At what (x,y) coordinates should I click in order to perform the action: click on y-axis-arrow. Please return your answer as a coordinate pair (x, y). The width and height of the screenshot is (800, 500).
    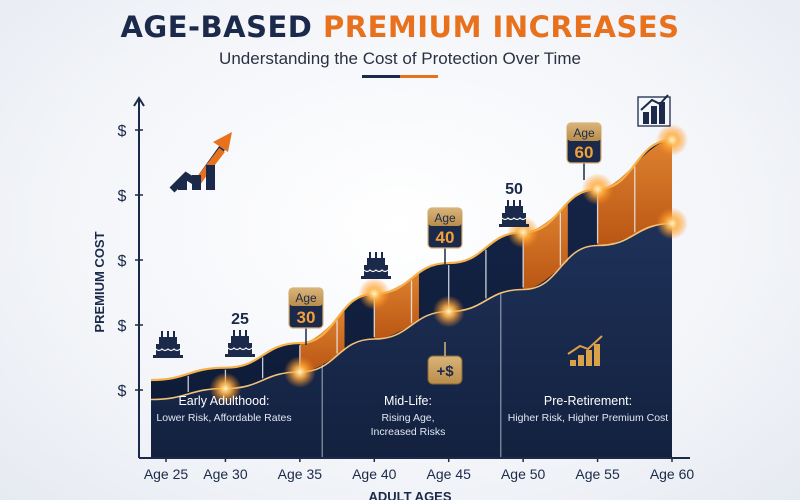
    Looking at the image, I should click on (139, 101).